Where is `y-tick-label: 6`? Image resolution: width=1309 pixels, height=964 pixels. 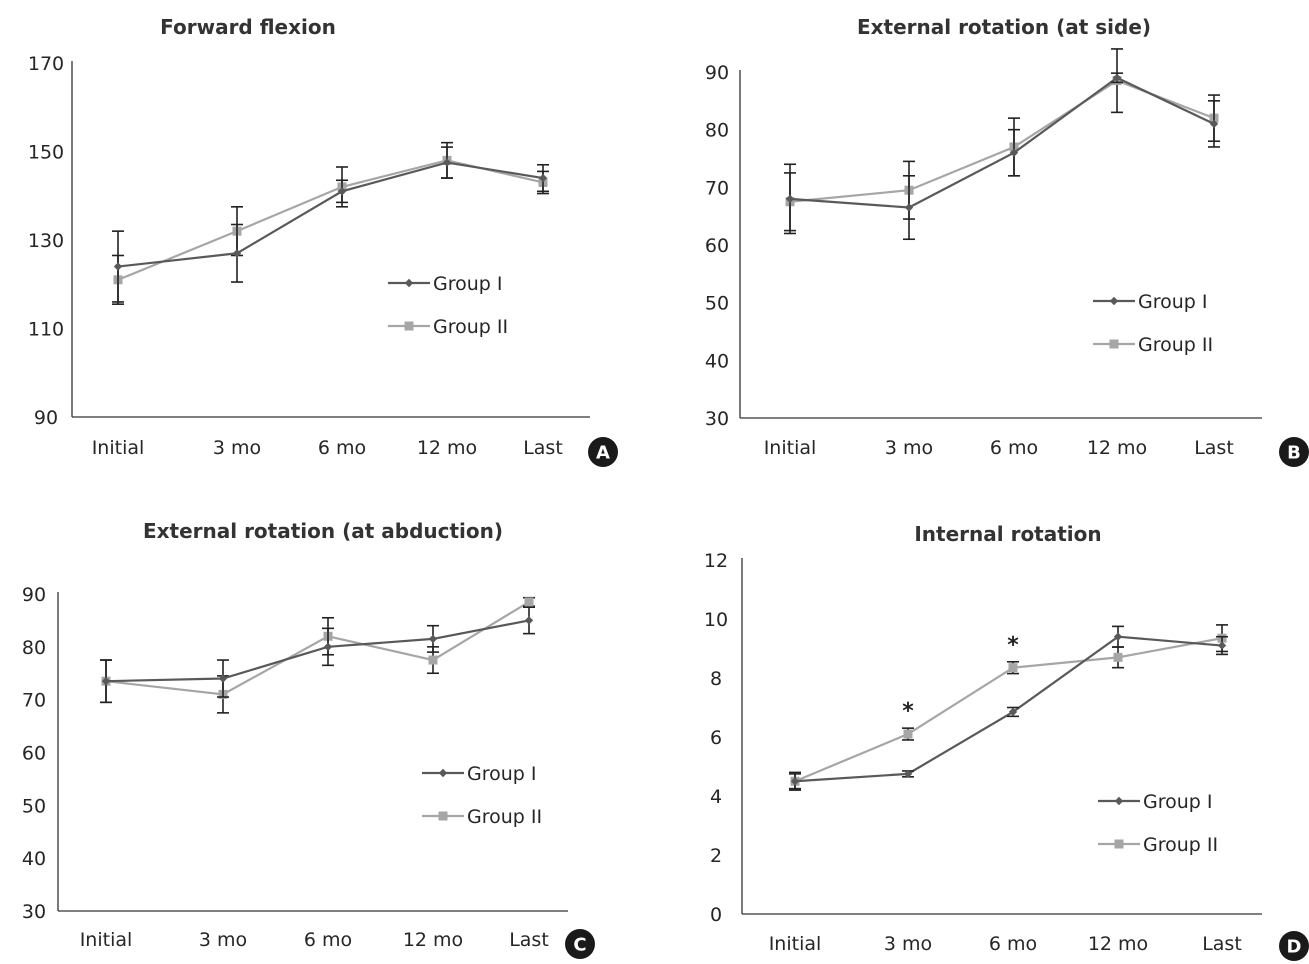 y-tick-label: 6 is located at coordinates (716, 738).